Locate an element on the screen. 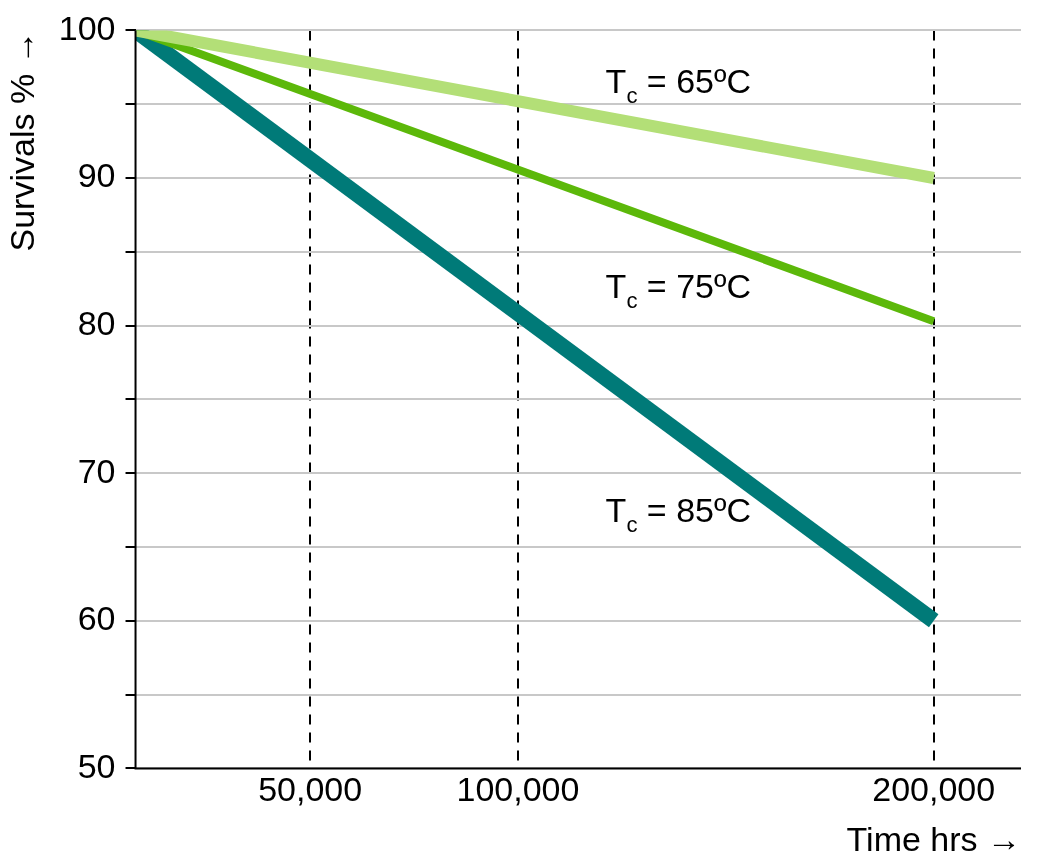 This screenshot has width=1039, height=866. y-tick-label: 60 is located at coordinates (96, 618).